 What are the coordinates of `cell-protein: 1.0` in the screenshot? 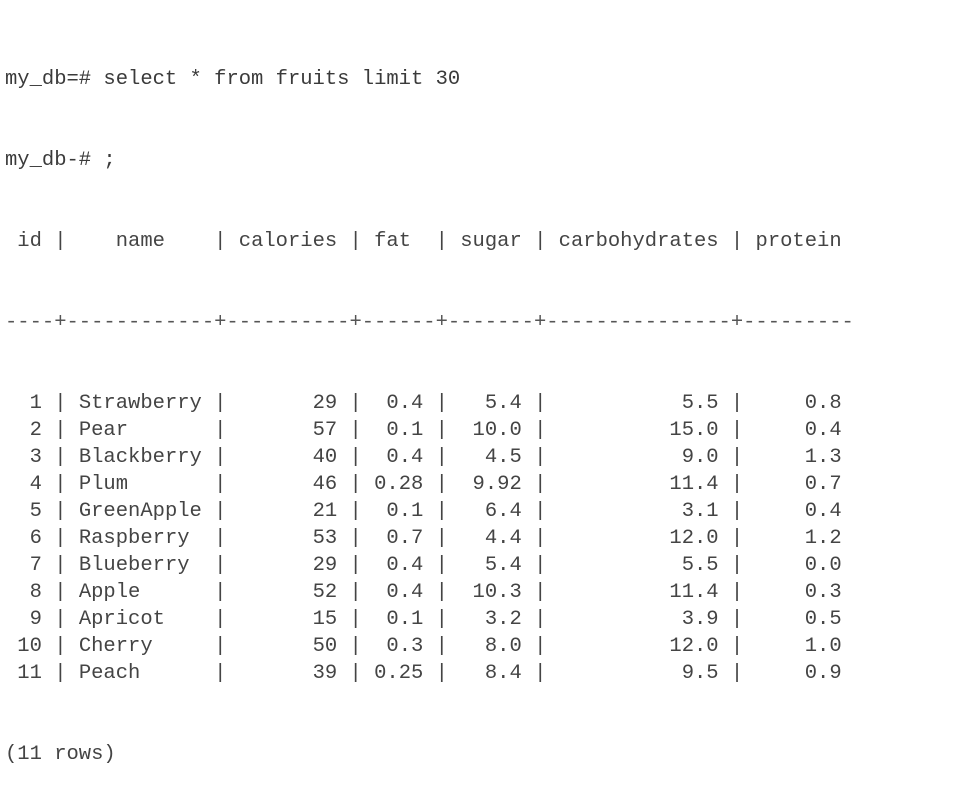 It's located at (798, 646).